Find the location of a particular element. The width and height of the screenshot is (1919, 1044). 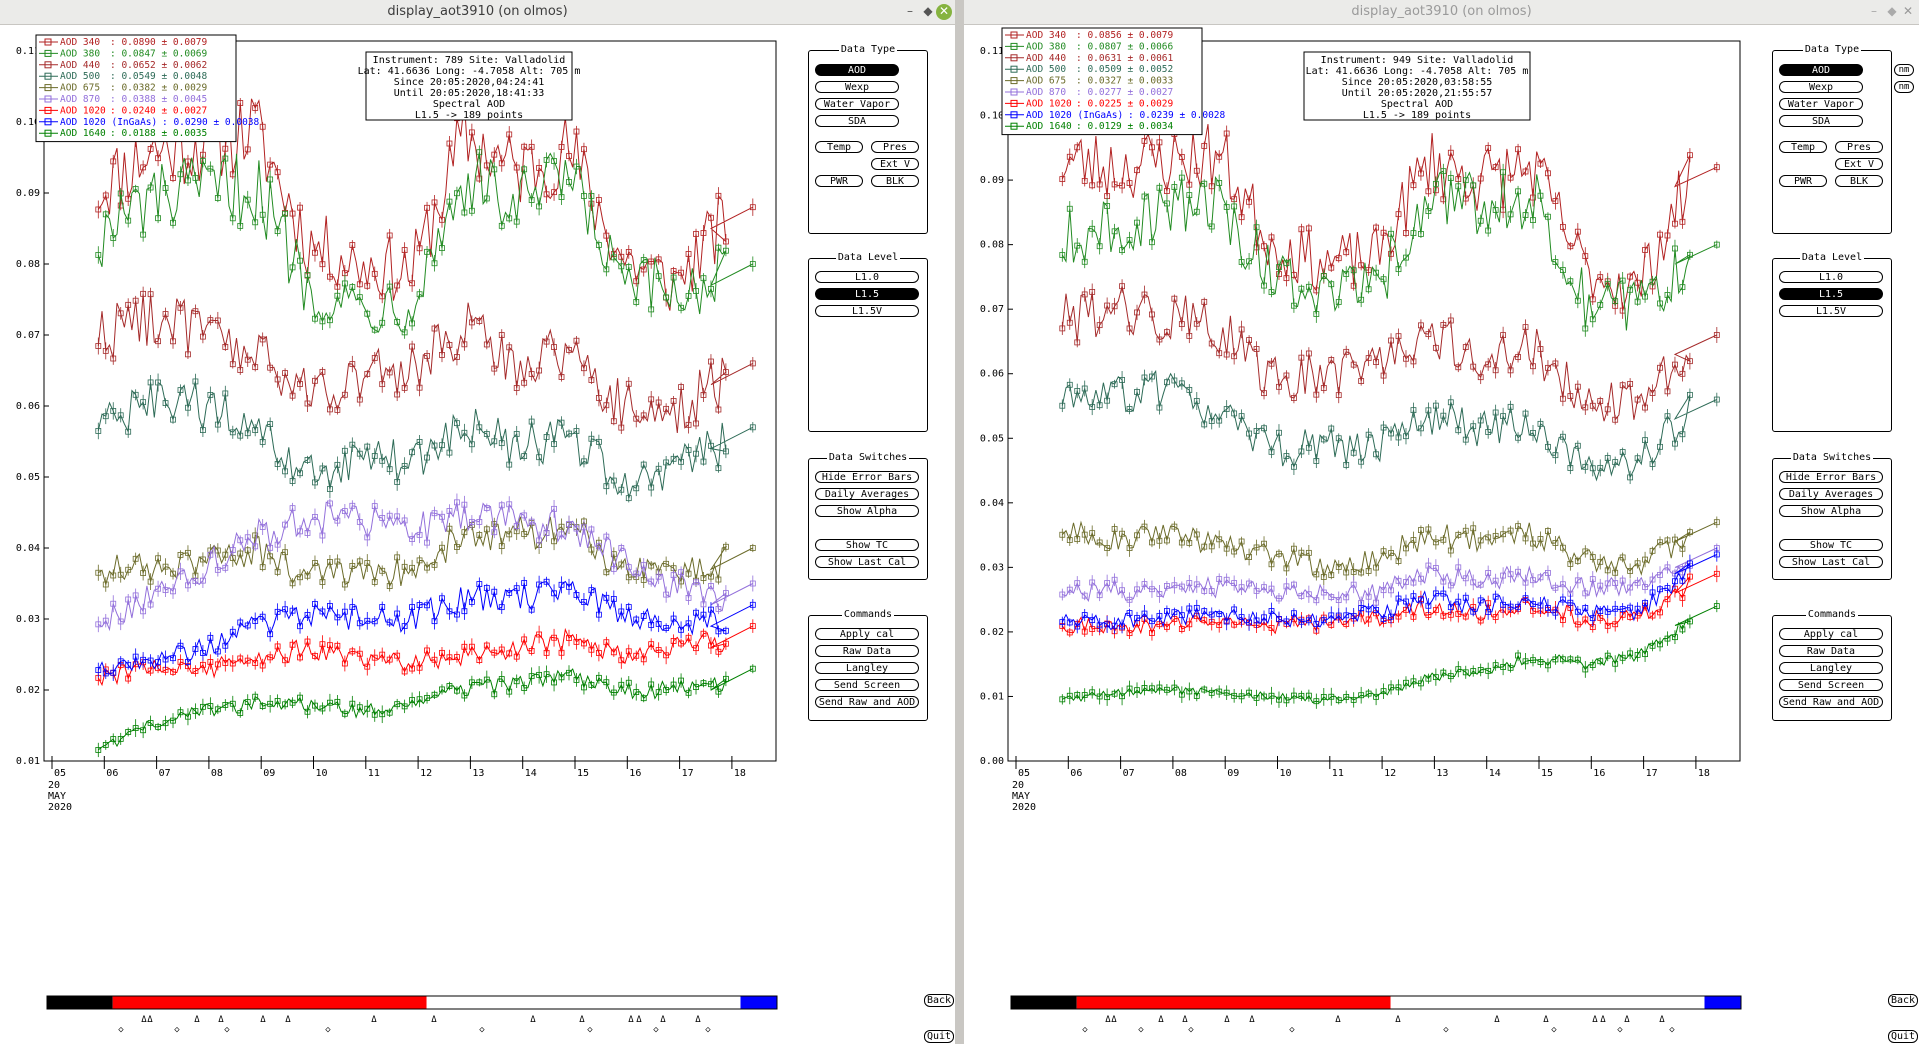

panel-title-text: Data Type is located at coordinates (868, 49).